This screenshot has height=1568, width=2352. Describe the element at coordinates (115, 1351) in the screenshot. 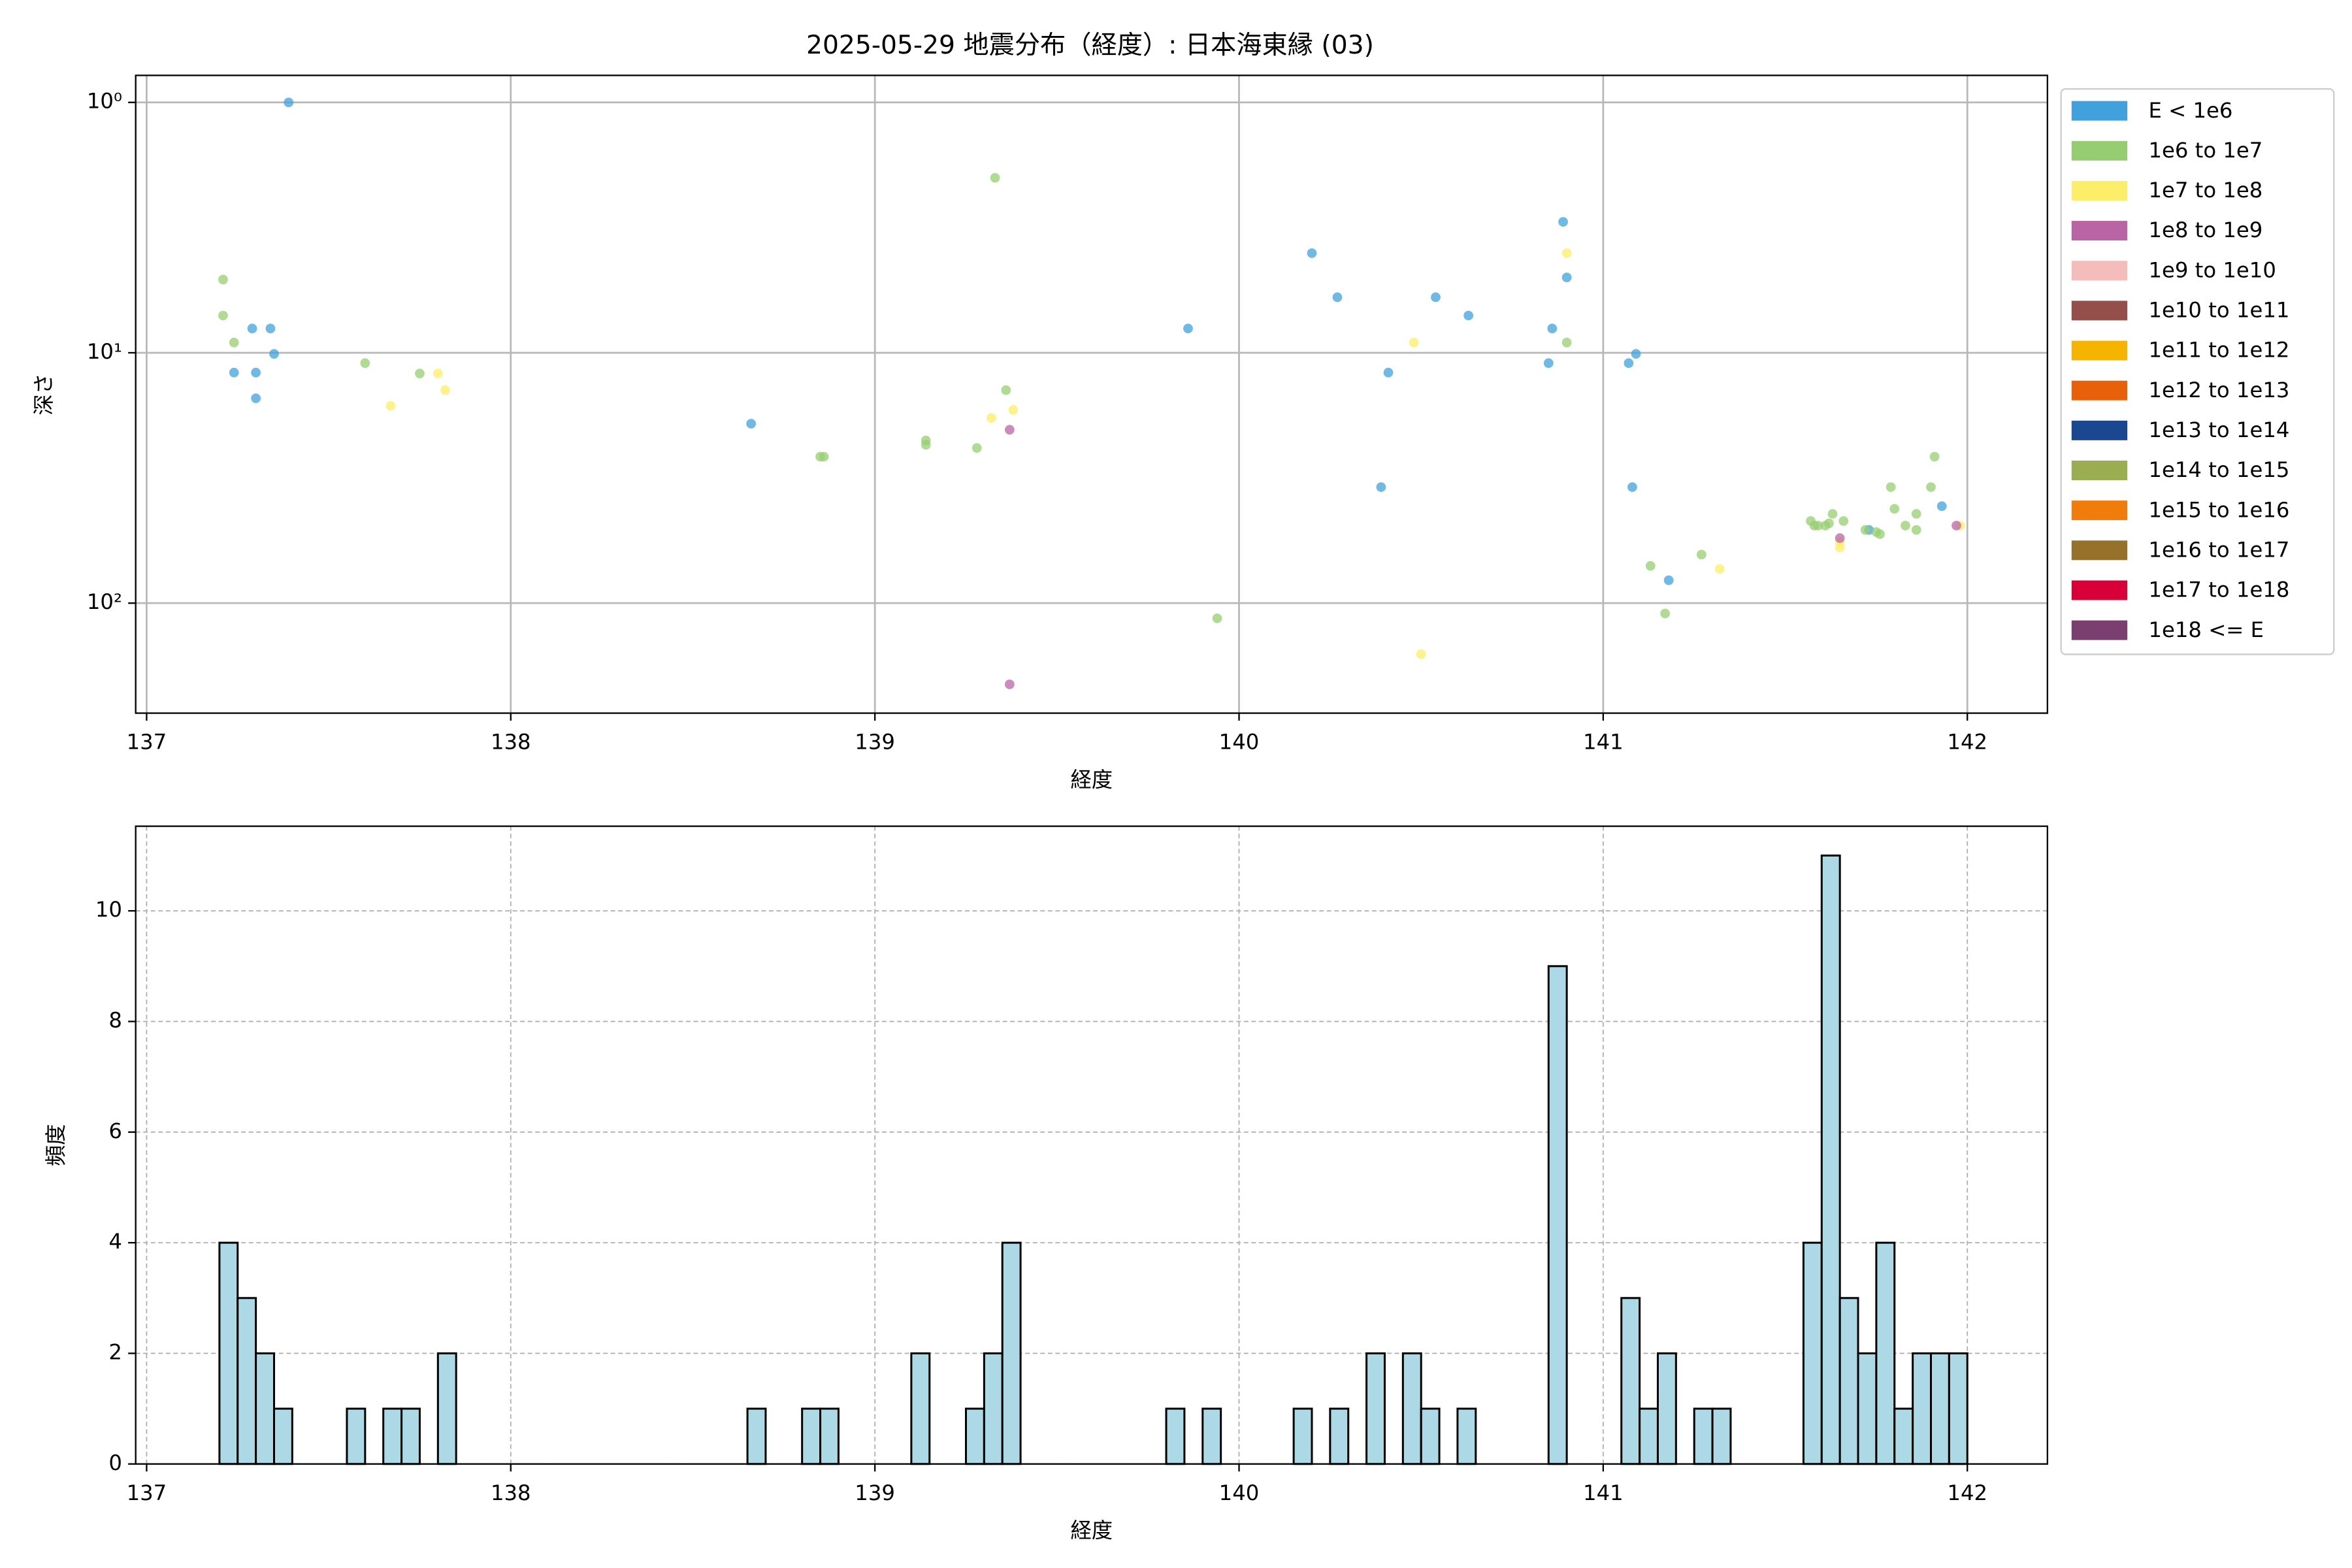

I see `y-tick-label: 2` at that location.